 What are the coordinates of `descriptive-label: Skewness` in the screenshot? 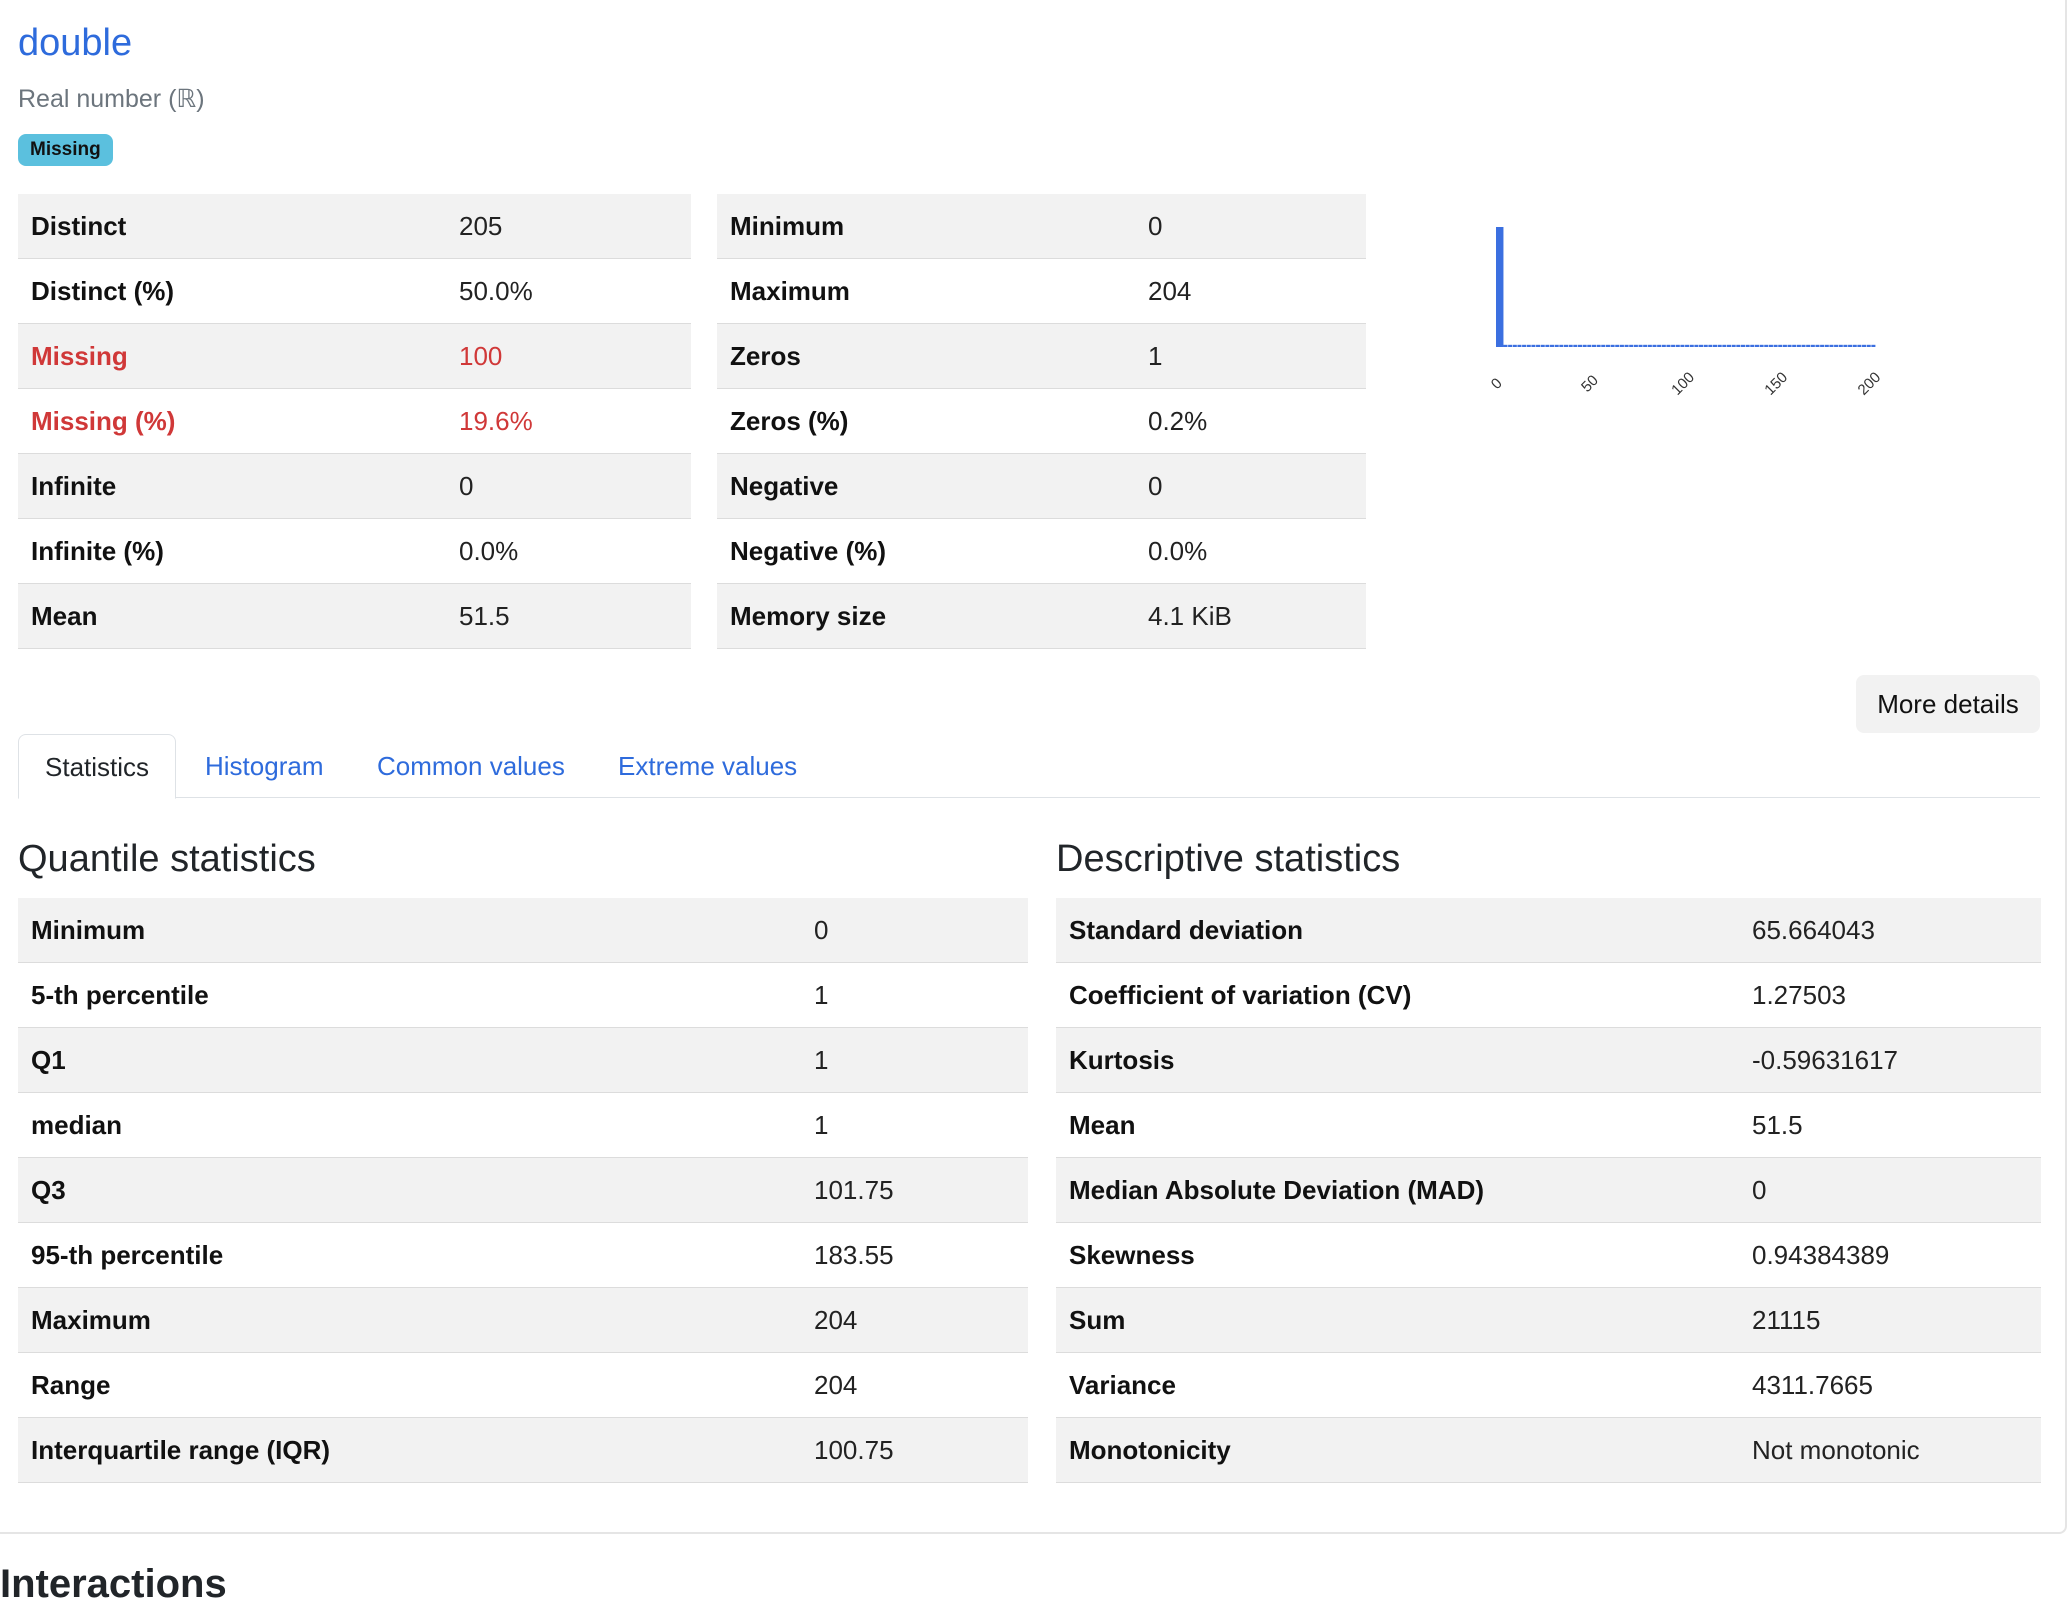 It's located at (1397, 1255).